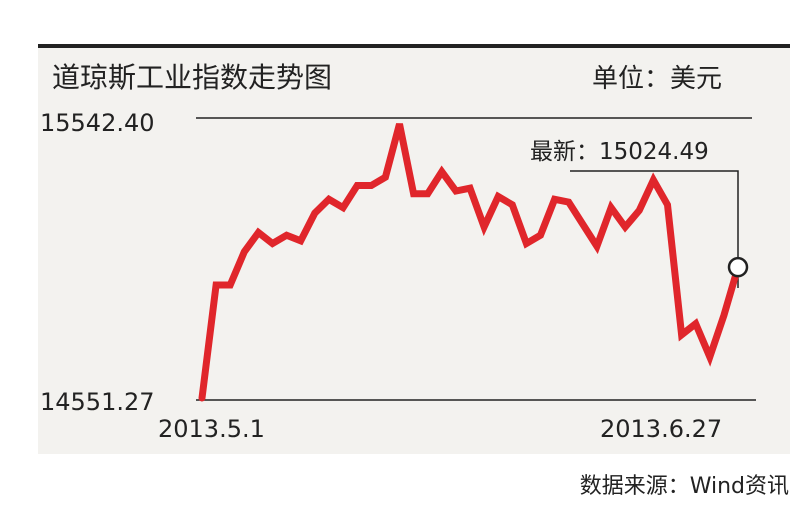  Describe the element at coordinates (684, 486) in the screenshot. I see `data-source: 数据来源：Wind资讯` at that location.